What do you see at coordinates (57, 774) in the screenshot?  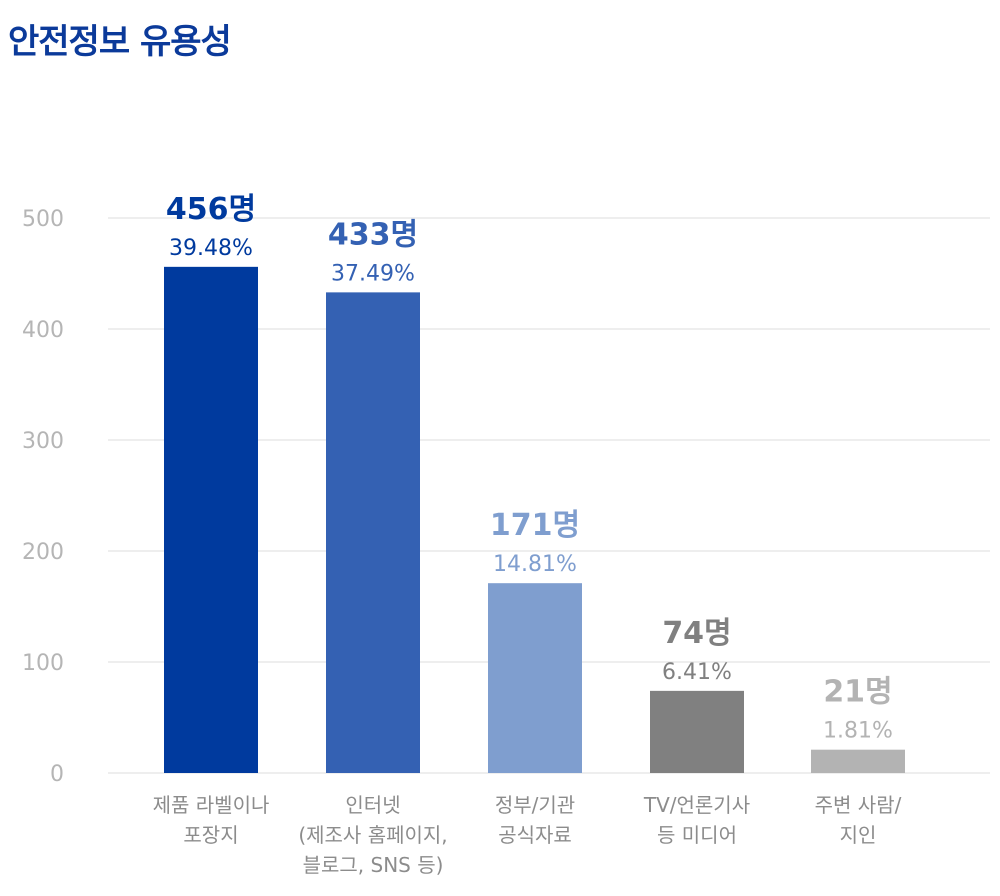 I see `y-tick-label: 0` at bounding box center [57, 774].